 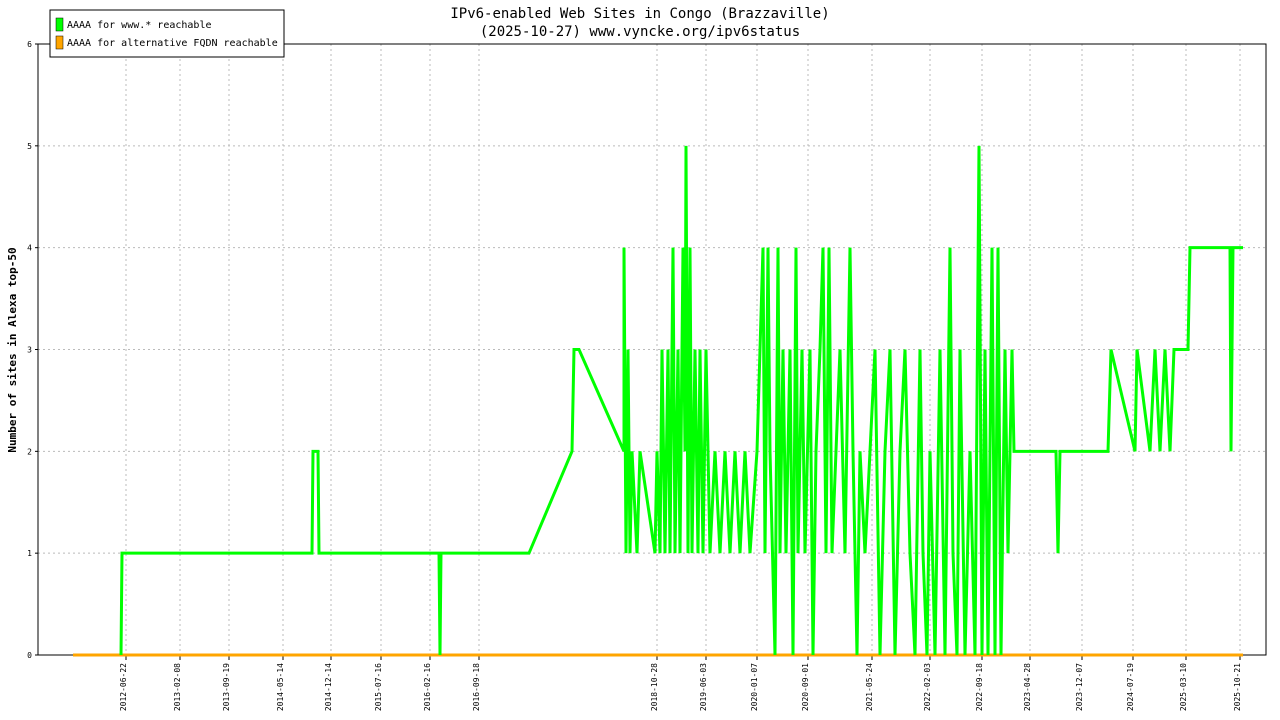 What do you see at coordinates (29, 553) in the screenshot?
I see `y-tick-label: 1` at bounding box center [29, 553].